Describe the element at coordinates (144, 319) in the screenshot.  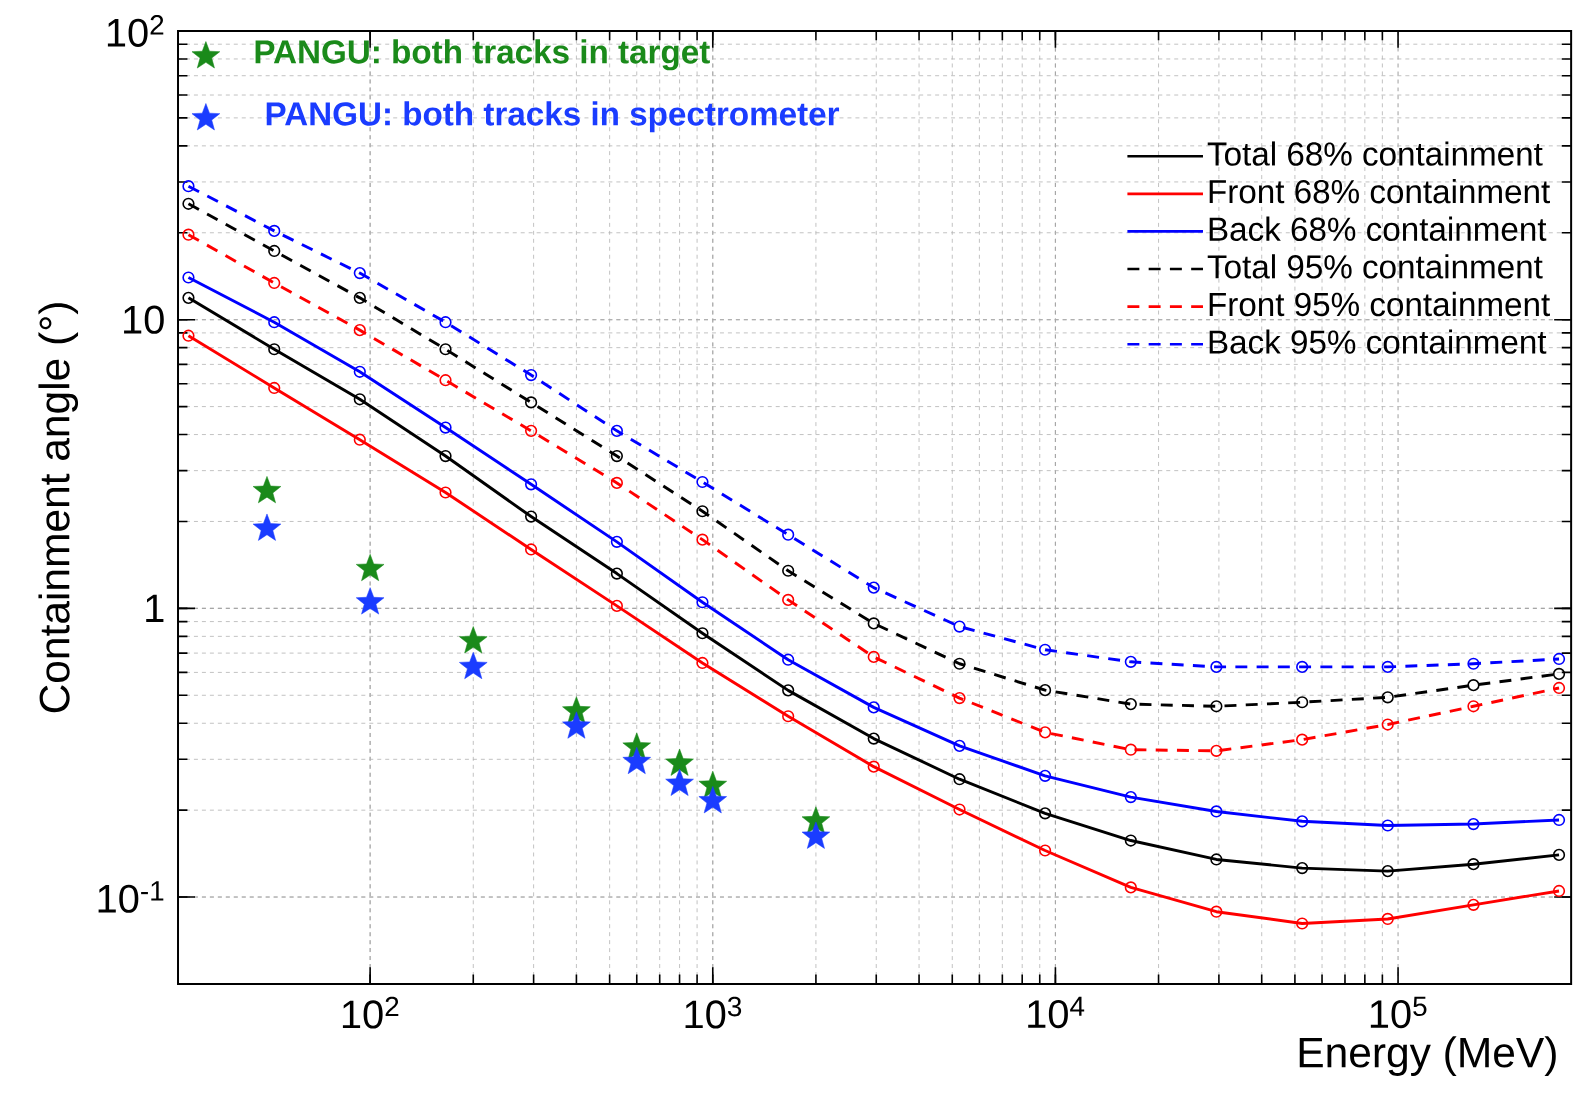
I see `y-tick-label: 10` at that location.